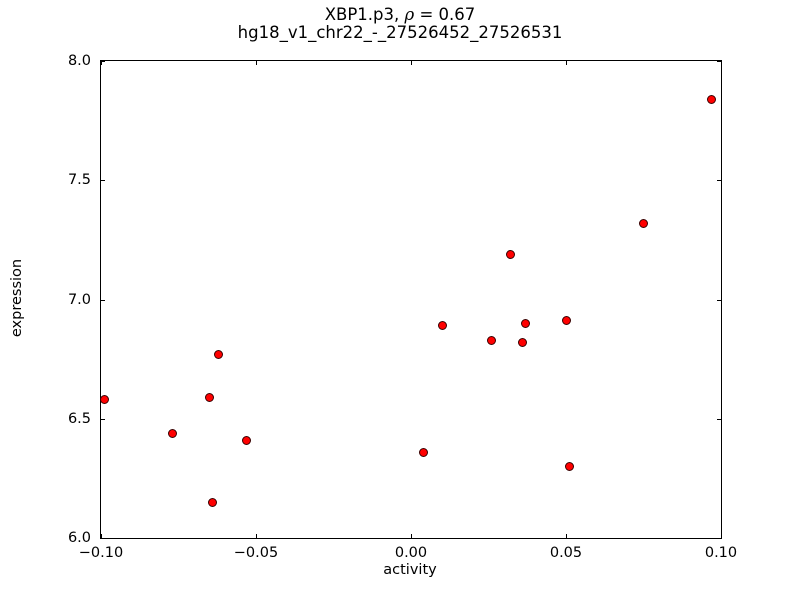  Describe the element at coordinates (445, 14) in the screenshot. I see `title-correlation: = 0.67` at that location.